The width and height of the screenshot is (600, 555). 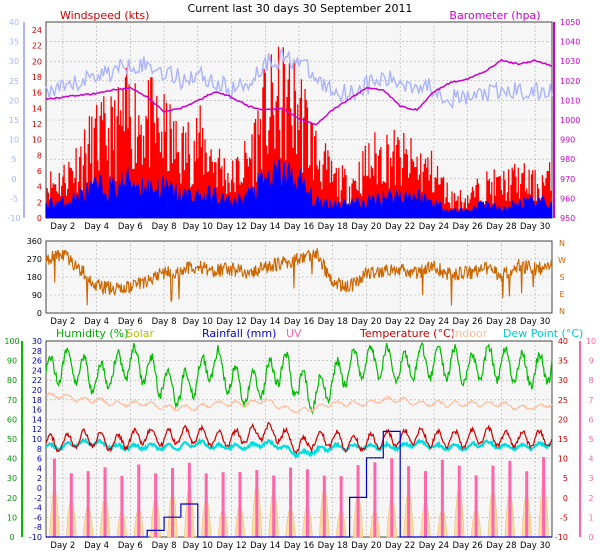 What do you see at coordinates (92, 333) in the screenshot?
I see `humidity-legend: Humidity (%)` at bounding box center [92, 333].